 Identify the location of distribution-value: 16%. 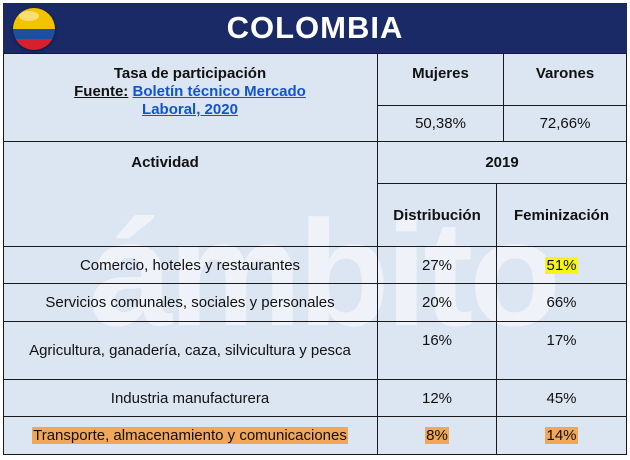
(437, 340).